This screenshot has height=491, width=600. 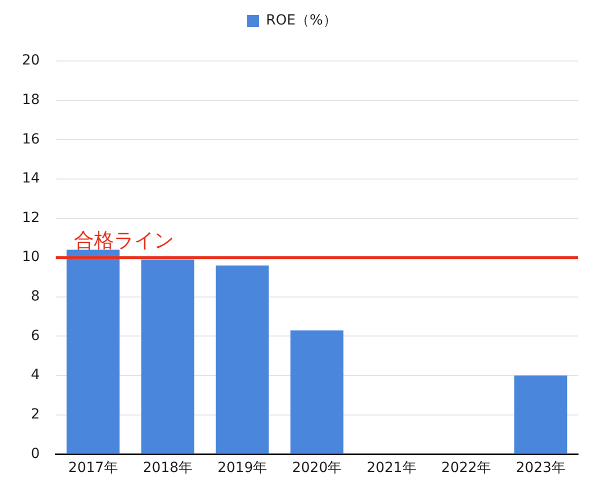 What do you see at coordinates (31, 60) in the screenshot?
I see `y-tick-label: 20` at bounding box center [31, 60].